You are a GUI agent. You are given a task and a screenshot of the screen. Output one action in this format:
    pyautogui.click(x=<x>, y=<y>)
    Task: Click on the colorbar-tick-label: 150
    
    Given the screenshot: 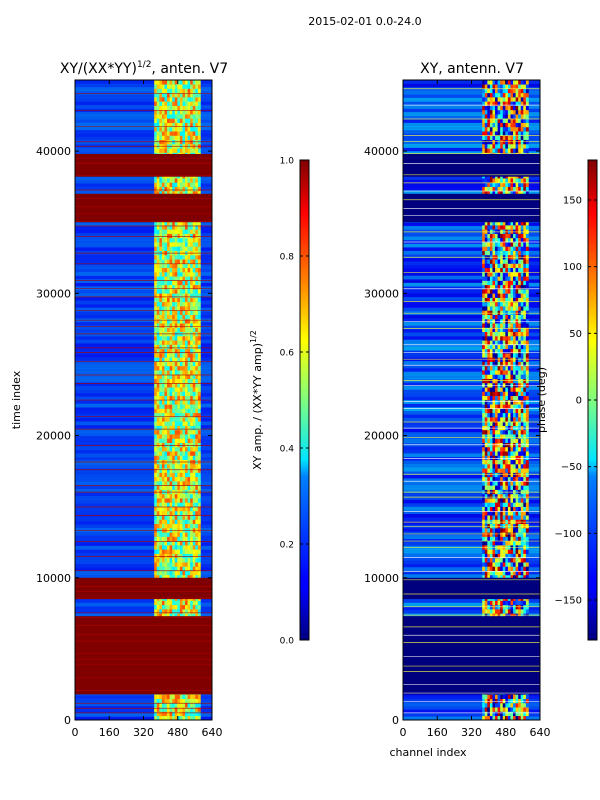 What is the action you would take?
    pyautogui.click(x=572, y=201)
    